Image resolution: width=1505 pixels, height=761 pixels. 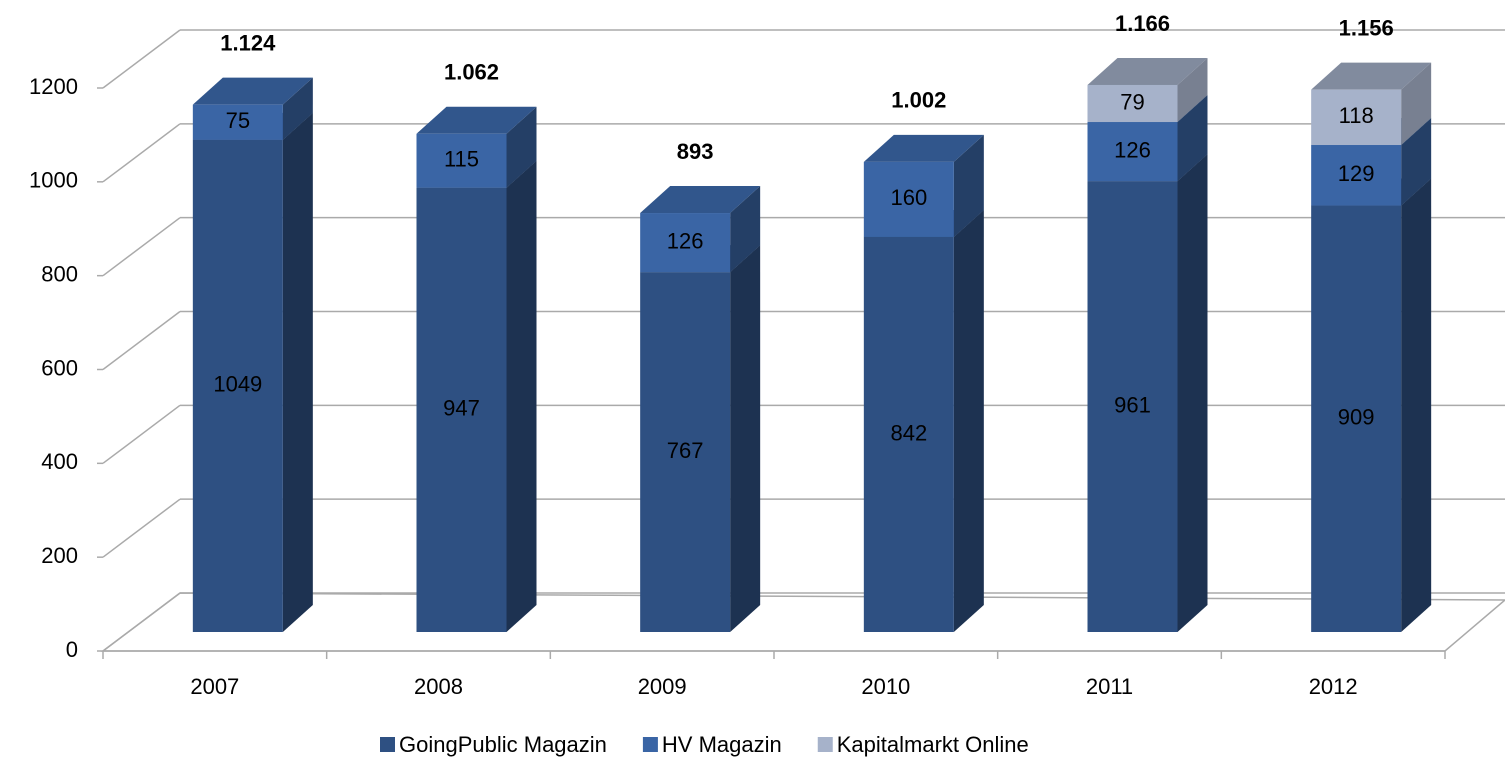 I want to click on y-tick-label: 800, so click(x=59, y=273).